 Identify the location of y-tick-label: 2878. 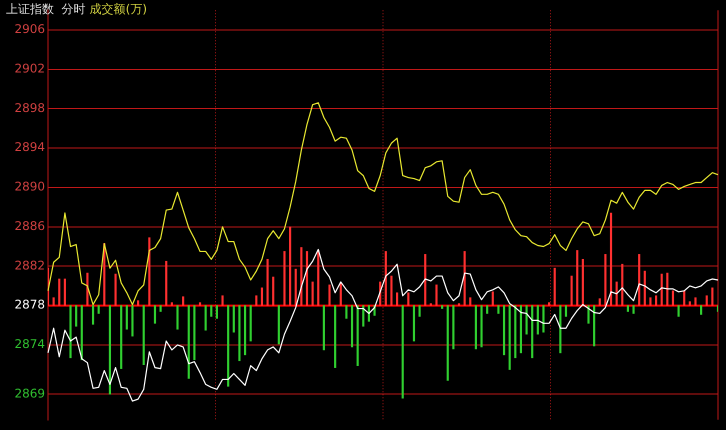
(29, 305).